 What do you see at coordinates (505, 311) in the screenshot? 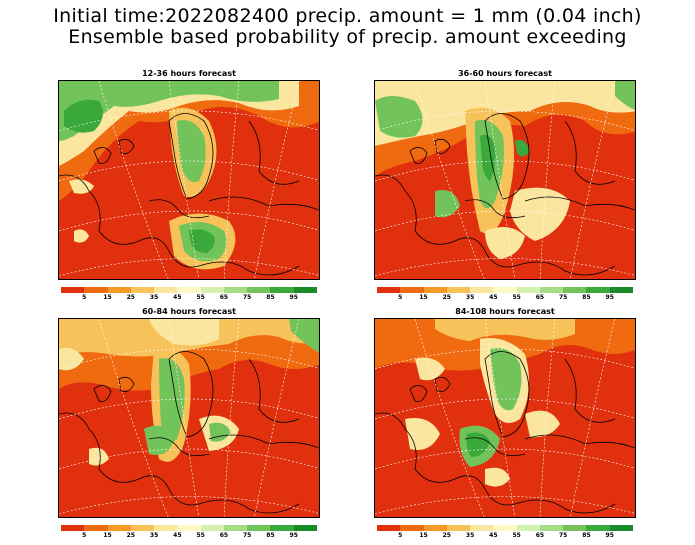
I see `panel-title: 84-108 hours forecast` at bounding box center [505, 311].